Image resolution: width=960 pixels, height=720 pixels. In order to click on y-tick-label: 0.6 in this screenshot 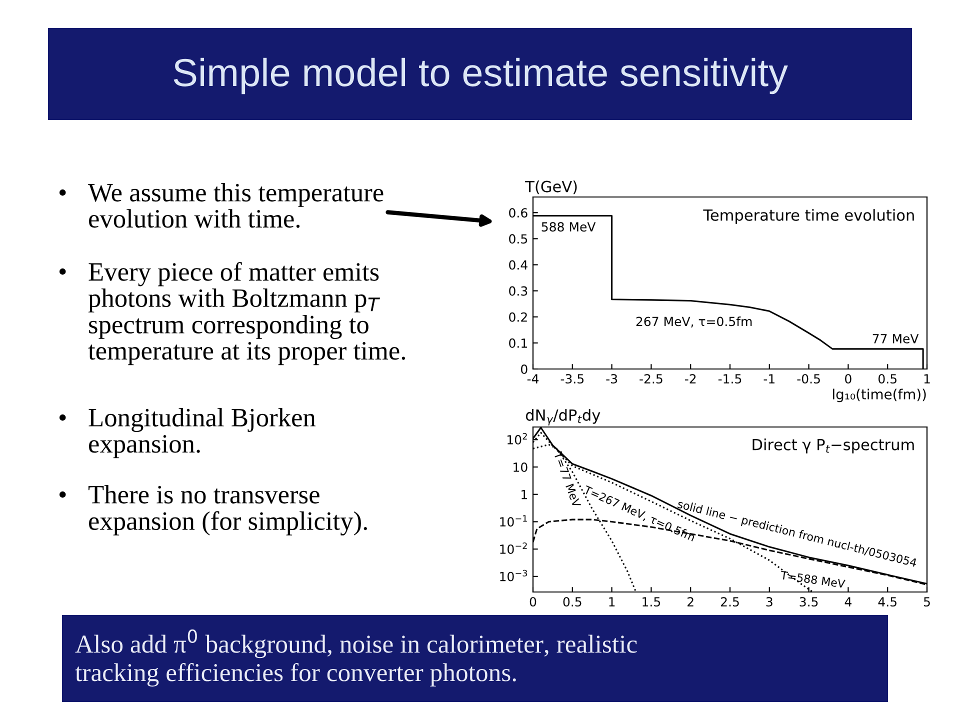, I will do `click(518, 213)`.